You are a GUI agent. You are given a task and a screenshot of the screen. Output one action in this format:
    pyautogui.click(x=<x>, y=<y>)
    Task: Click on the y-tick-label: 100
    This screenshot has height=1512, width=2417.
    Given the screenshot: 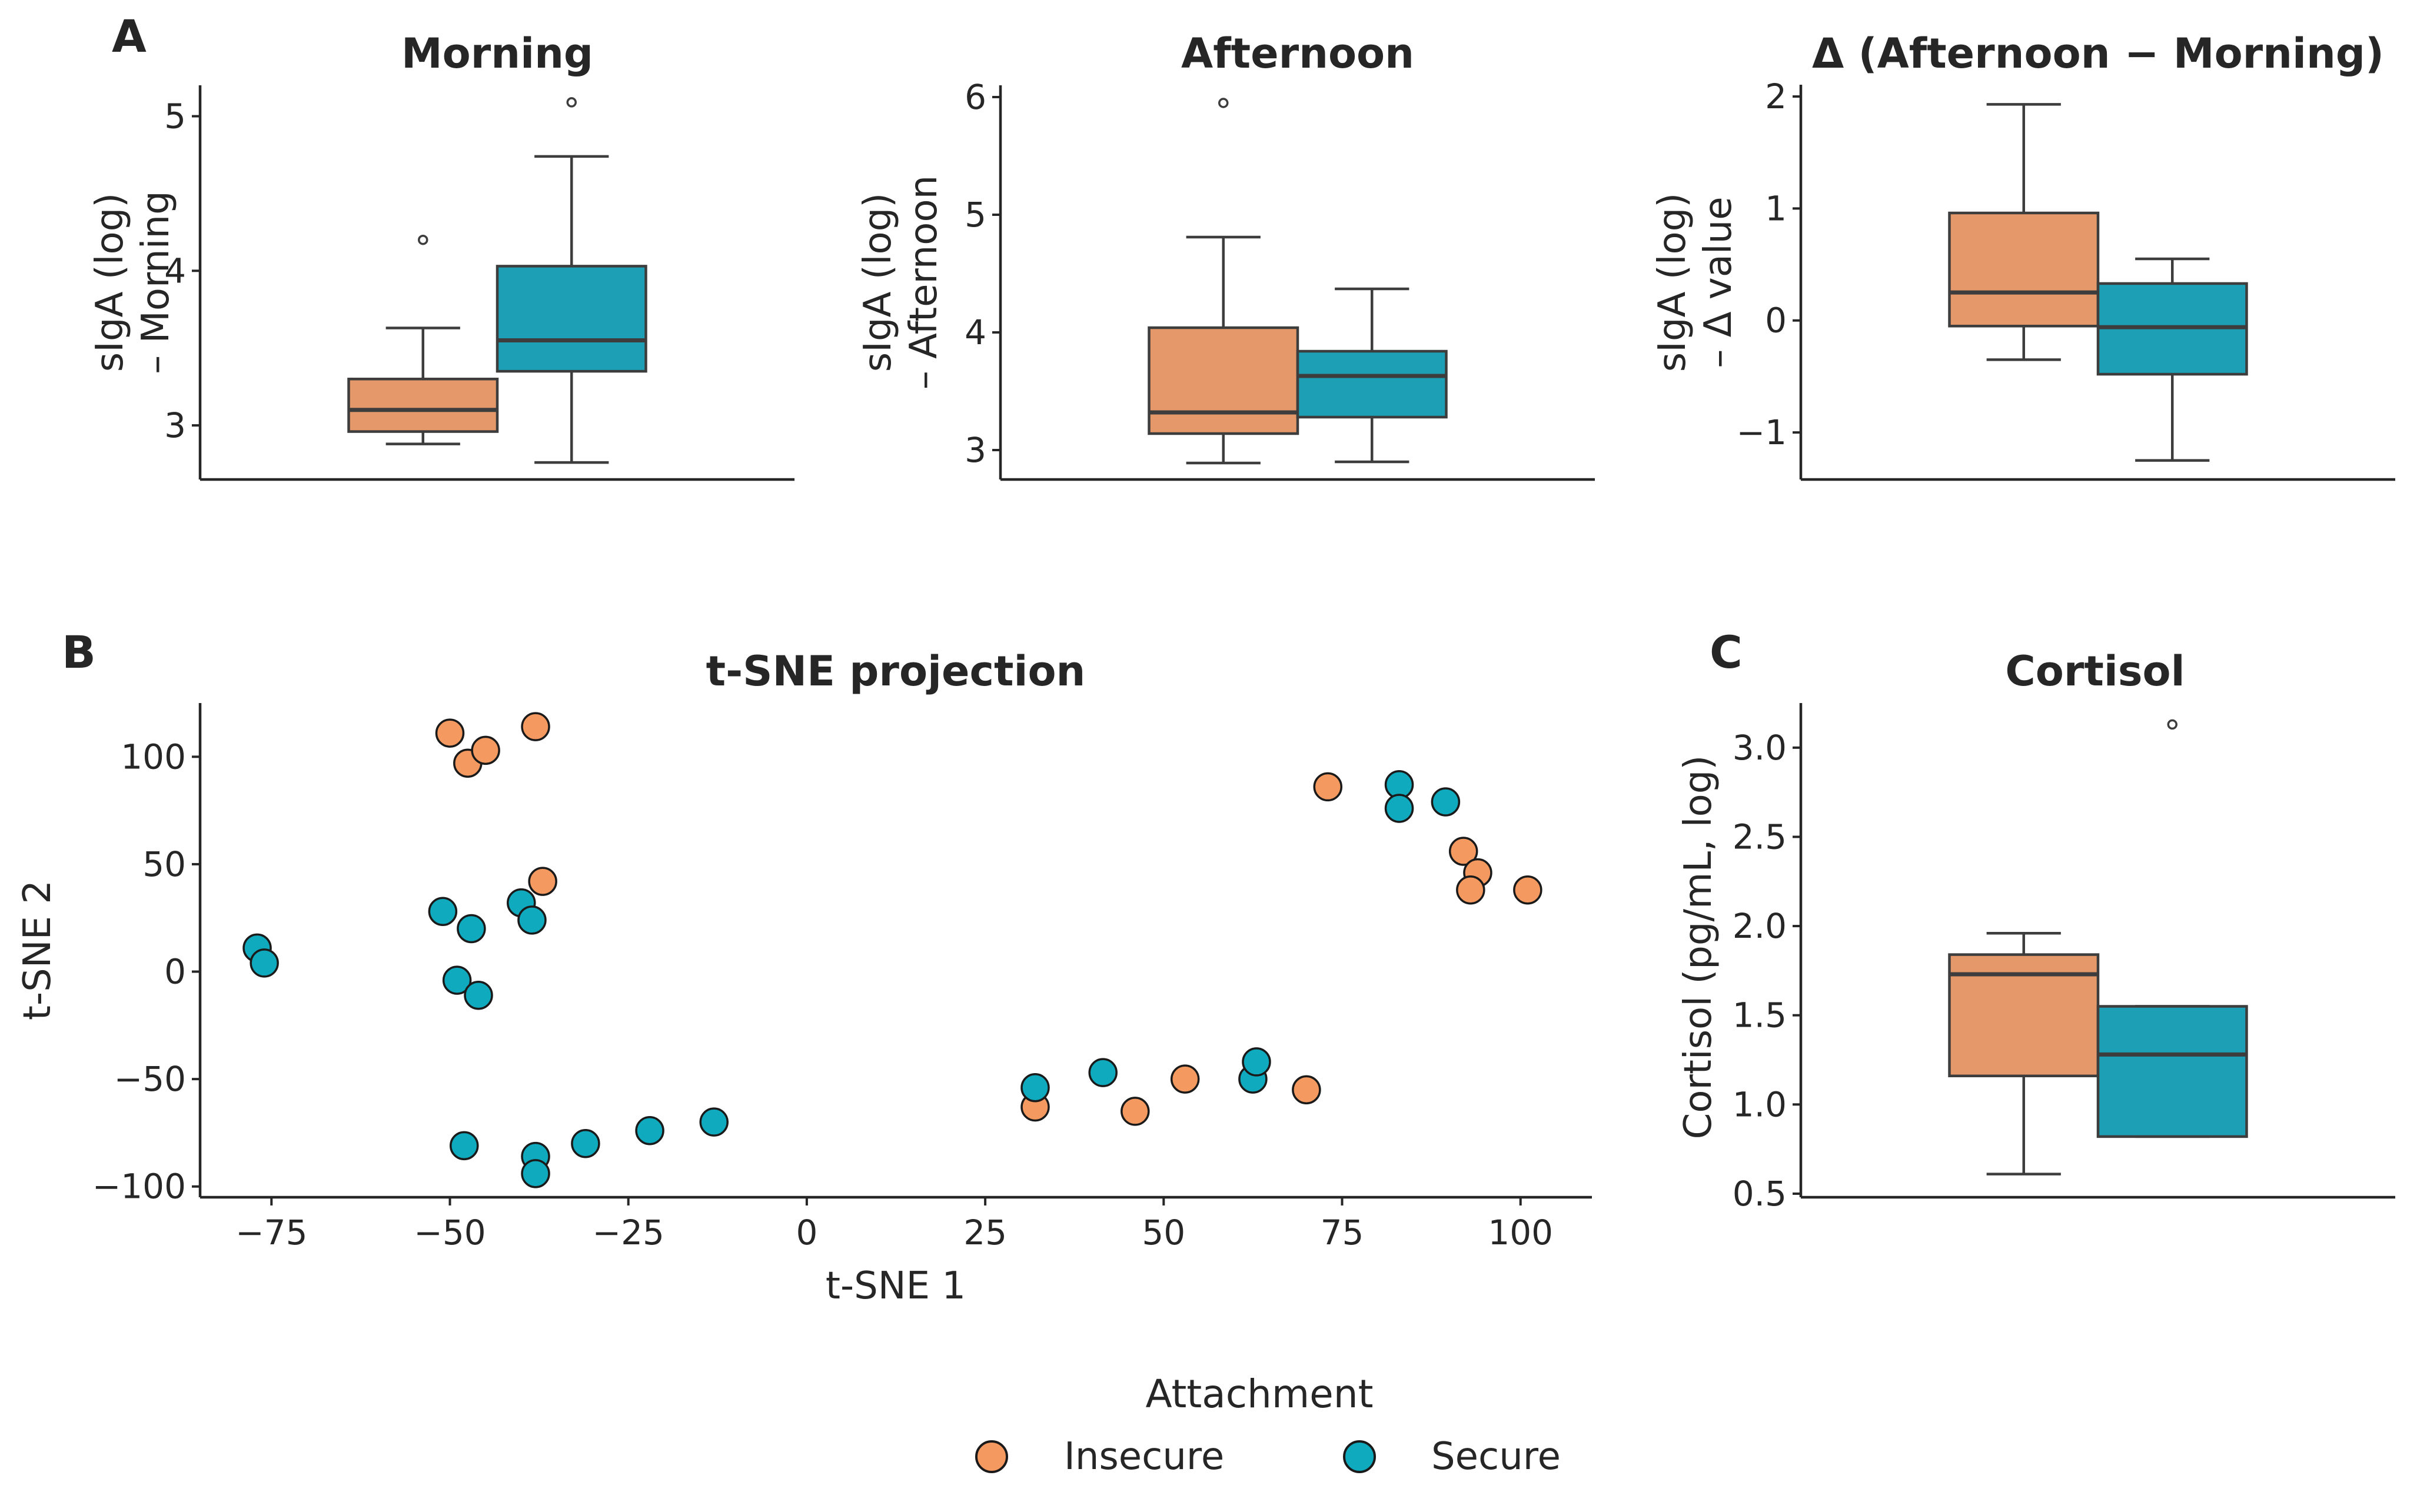 What is the action you would take?
    pyautogui.click(x=153, y=757)
    